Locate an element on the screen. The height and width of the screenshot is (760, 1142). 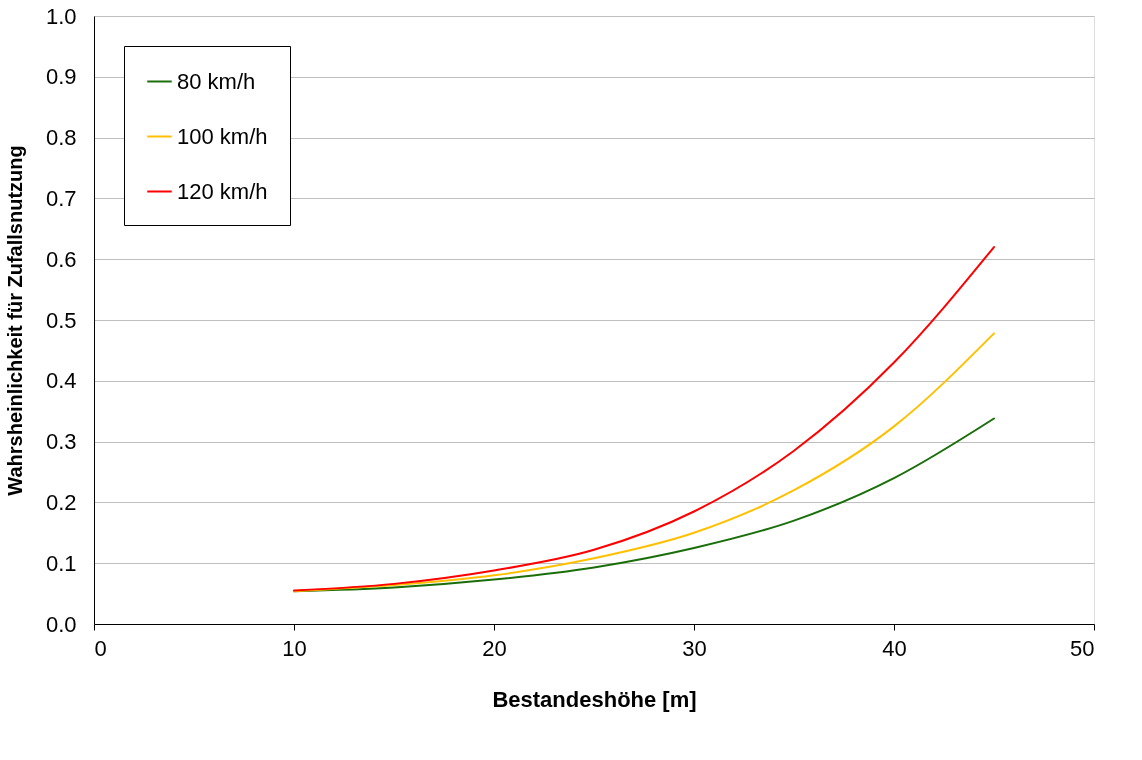
y-axis-title: Wahrsheinlichkeit für Zufallsnutzung is located at coordinates (14, 320).